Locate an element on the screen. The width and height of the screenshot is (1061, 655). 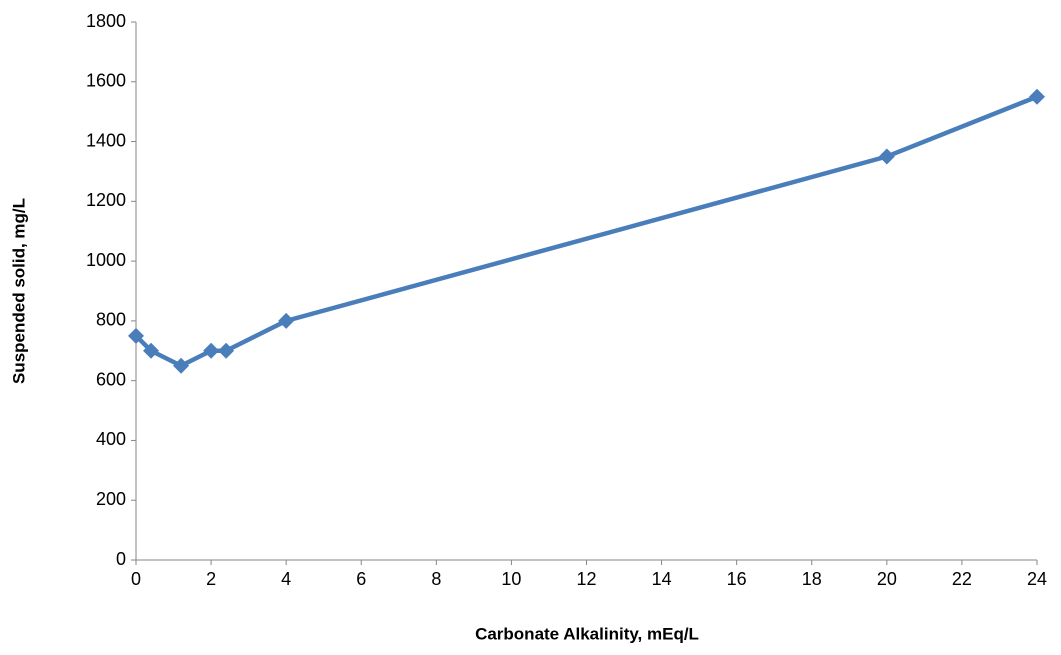
x-tick-label: 0 is located at coordinates (136, 579).